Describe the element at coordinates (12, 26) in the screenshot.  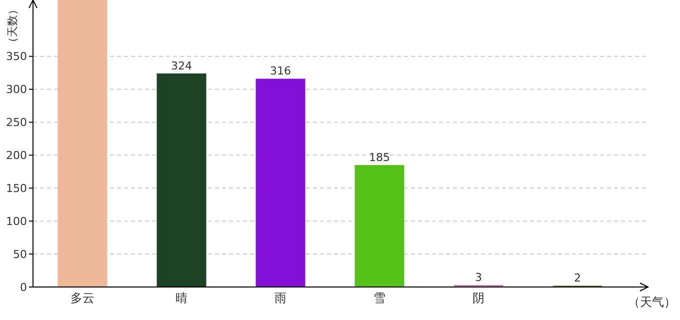
I see `y-axis-title: （天数）` at that location.